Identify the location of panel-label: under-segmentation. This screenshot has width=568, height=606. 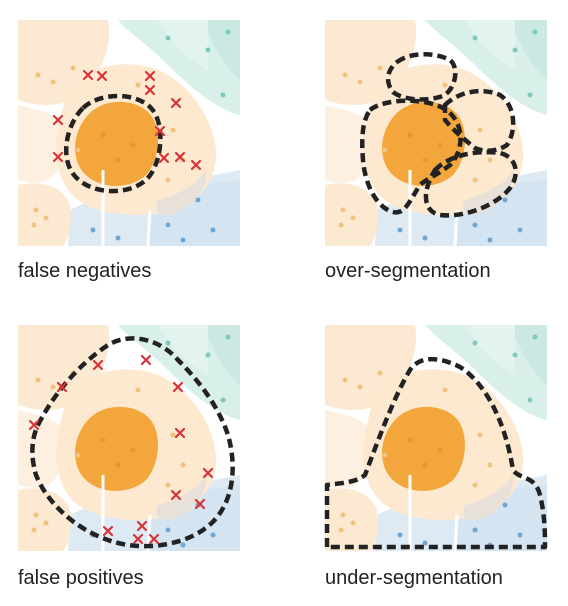
(414, 578).